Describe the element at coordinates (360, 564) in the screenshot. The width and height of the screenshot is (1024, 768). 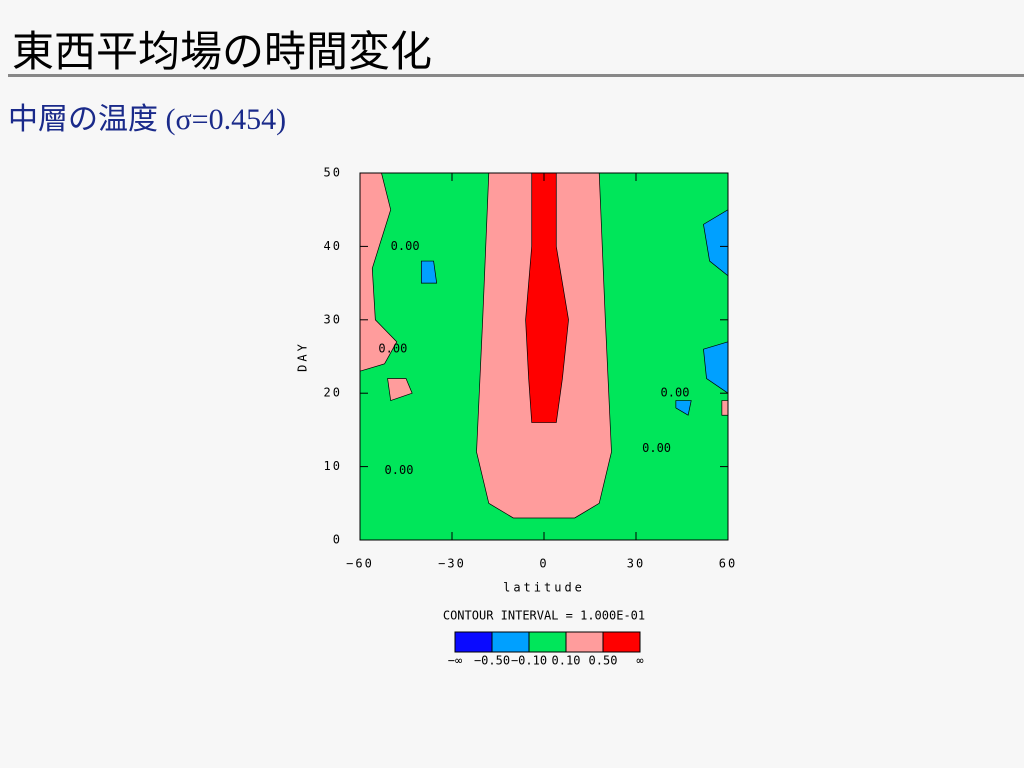
I see `x-tick-label: −60` at that location.